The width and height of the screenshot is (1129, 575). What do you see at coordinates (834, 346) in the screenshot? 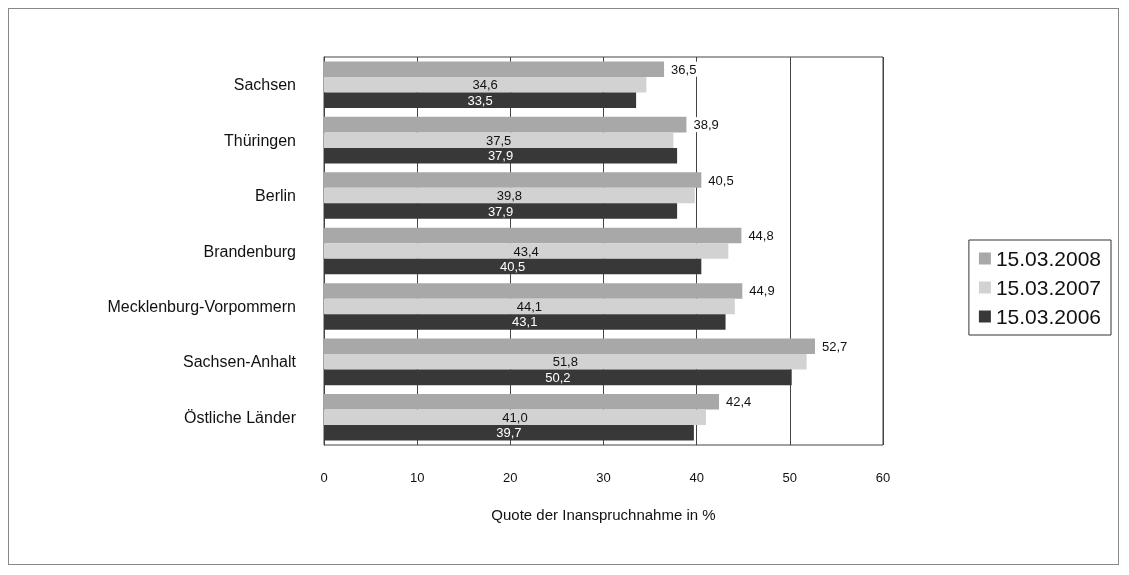
I see `data-label: 52,7` at bounding box center [834, 346].